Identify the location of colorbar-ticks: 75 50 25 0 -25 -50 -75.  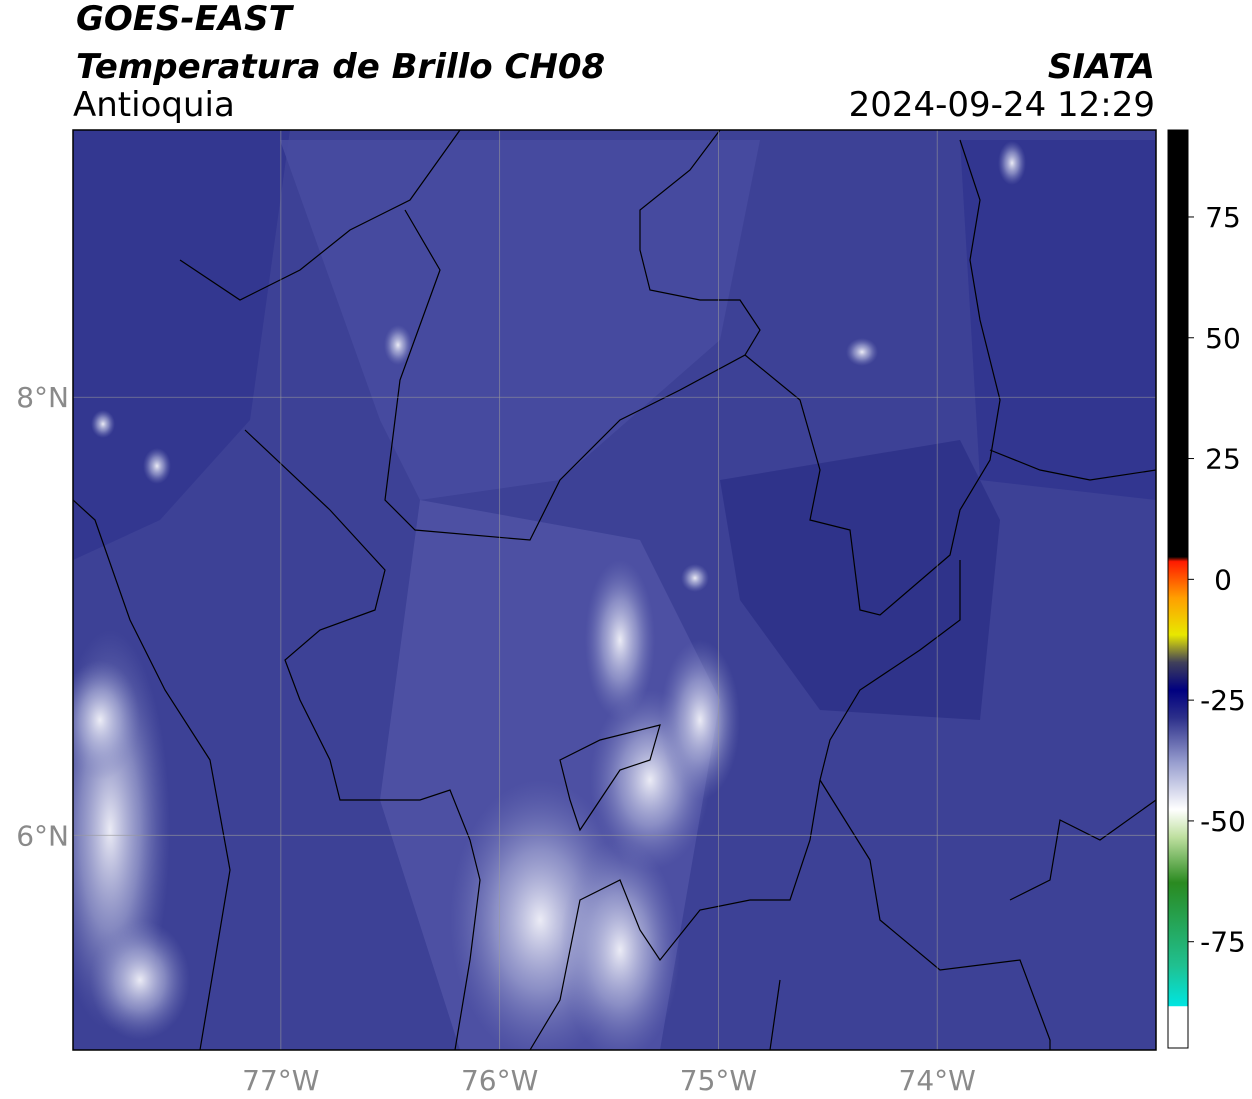
(1217, 580).